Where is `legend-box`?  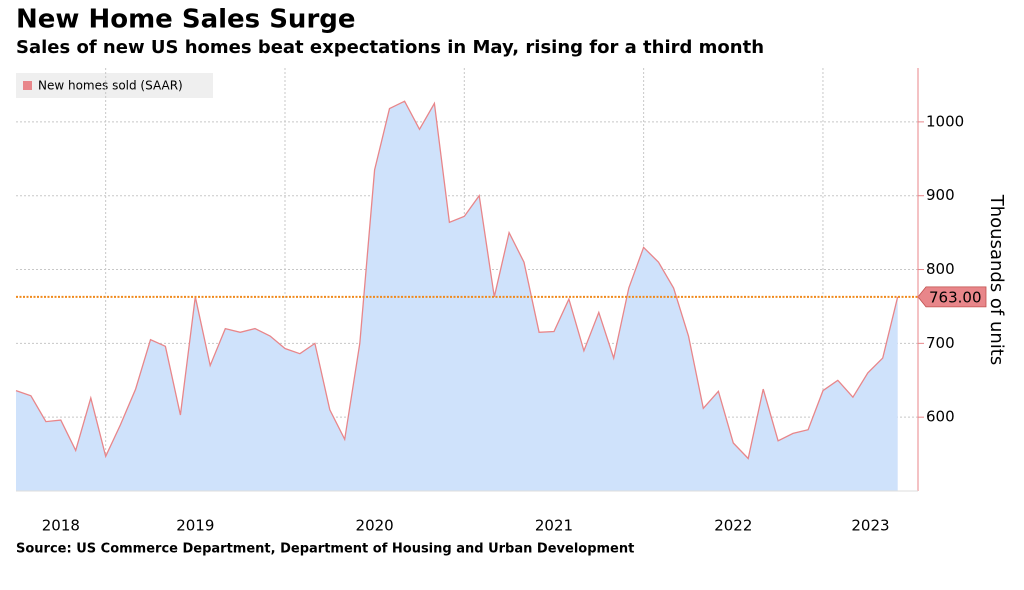 legend-box is located at coordinates (114, 85).